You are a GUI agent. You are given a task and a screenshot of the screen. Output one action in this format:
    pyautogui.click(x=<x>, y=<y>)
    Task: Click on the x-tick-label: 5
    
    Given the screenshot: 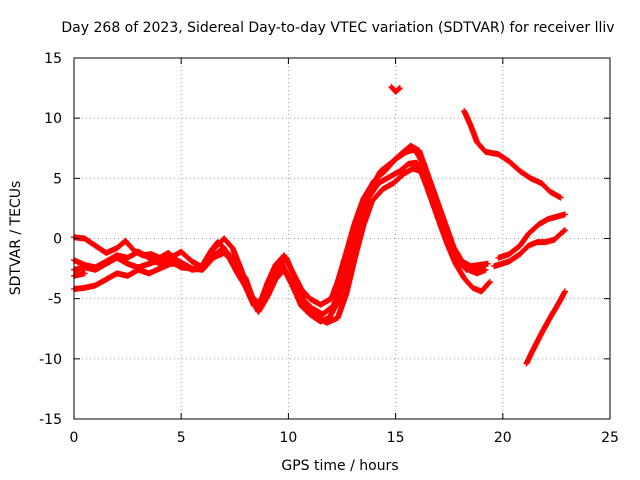 What is the action you would take?
    pyautogui.click(x=181, y=438)
    